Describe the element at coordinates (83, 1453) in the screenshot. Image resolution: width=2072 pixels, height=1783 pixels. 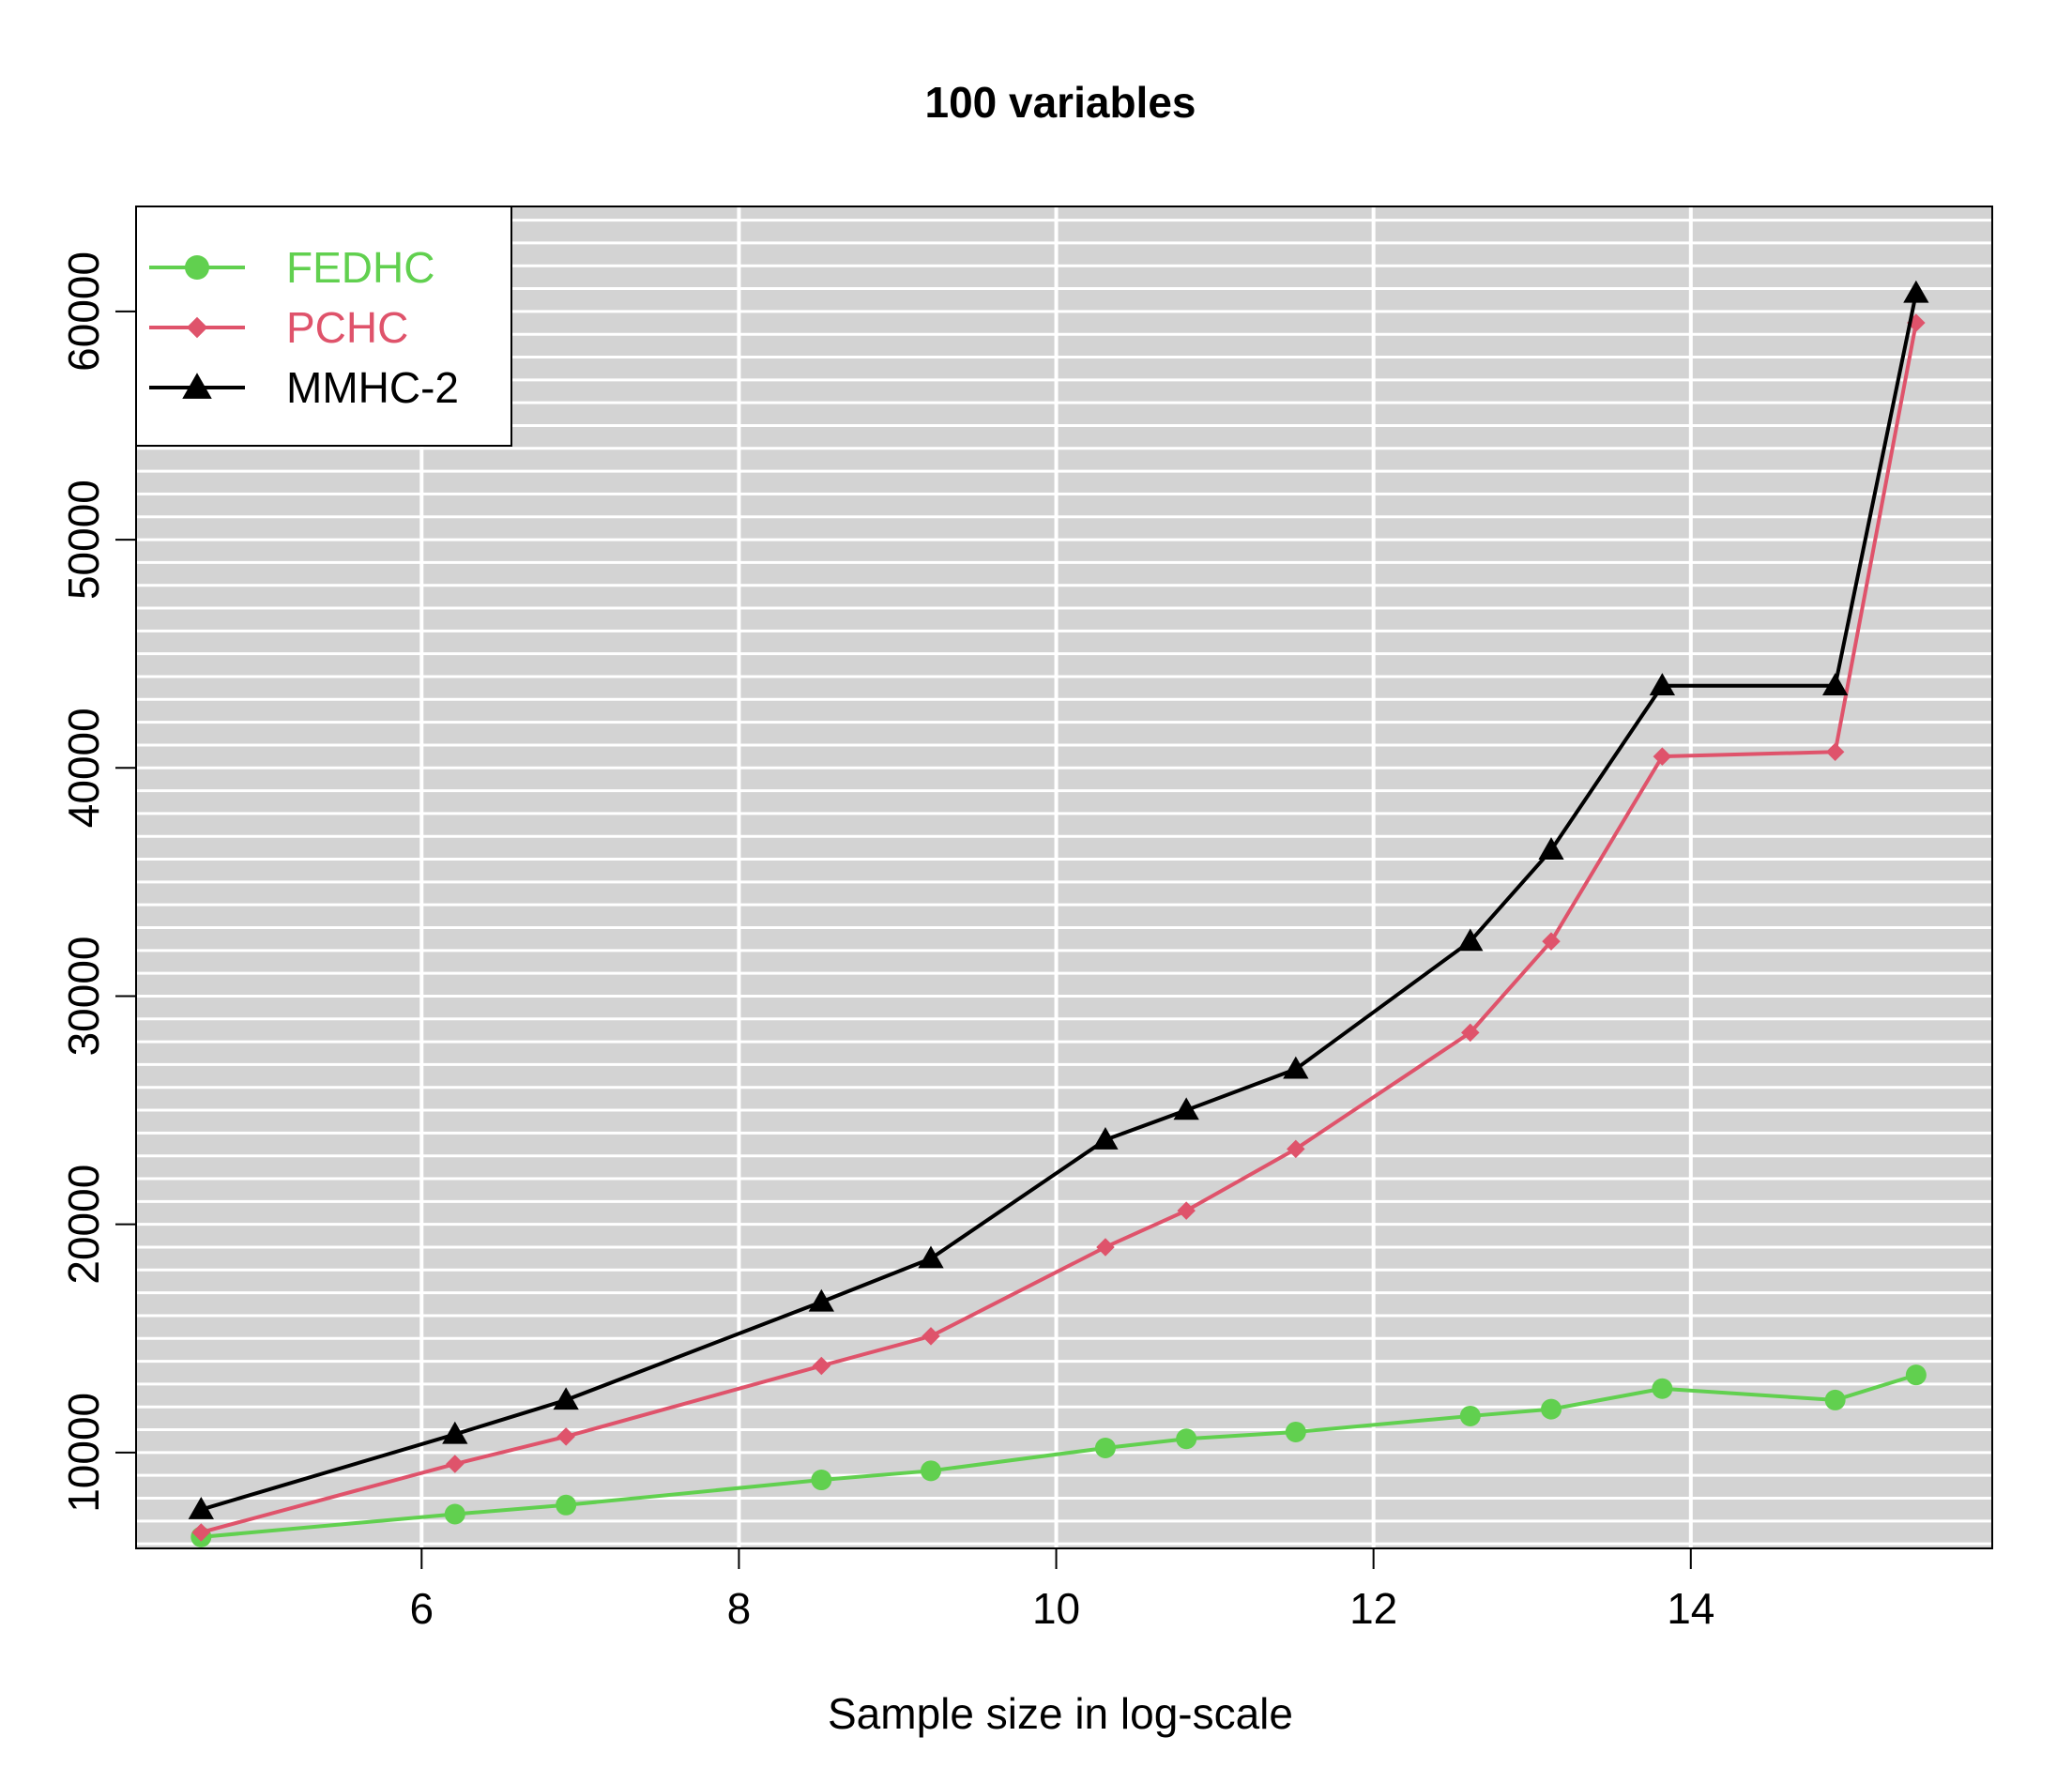
I see `y-tick-label: 10000` at that location.